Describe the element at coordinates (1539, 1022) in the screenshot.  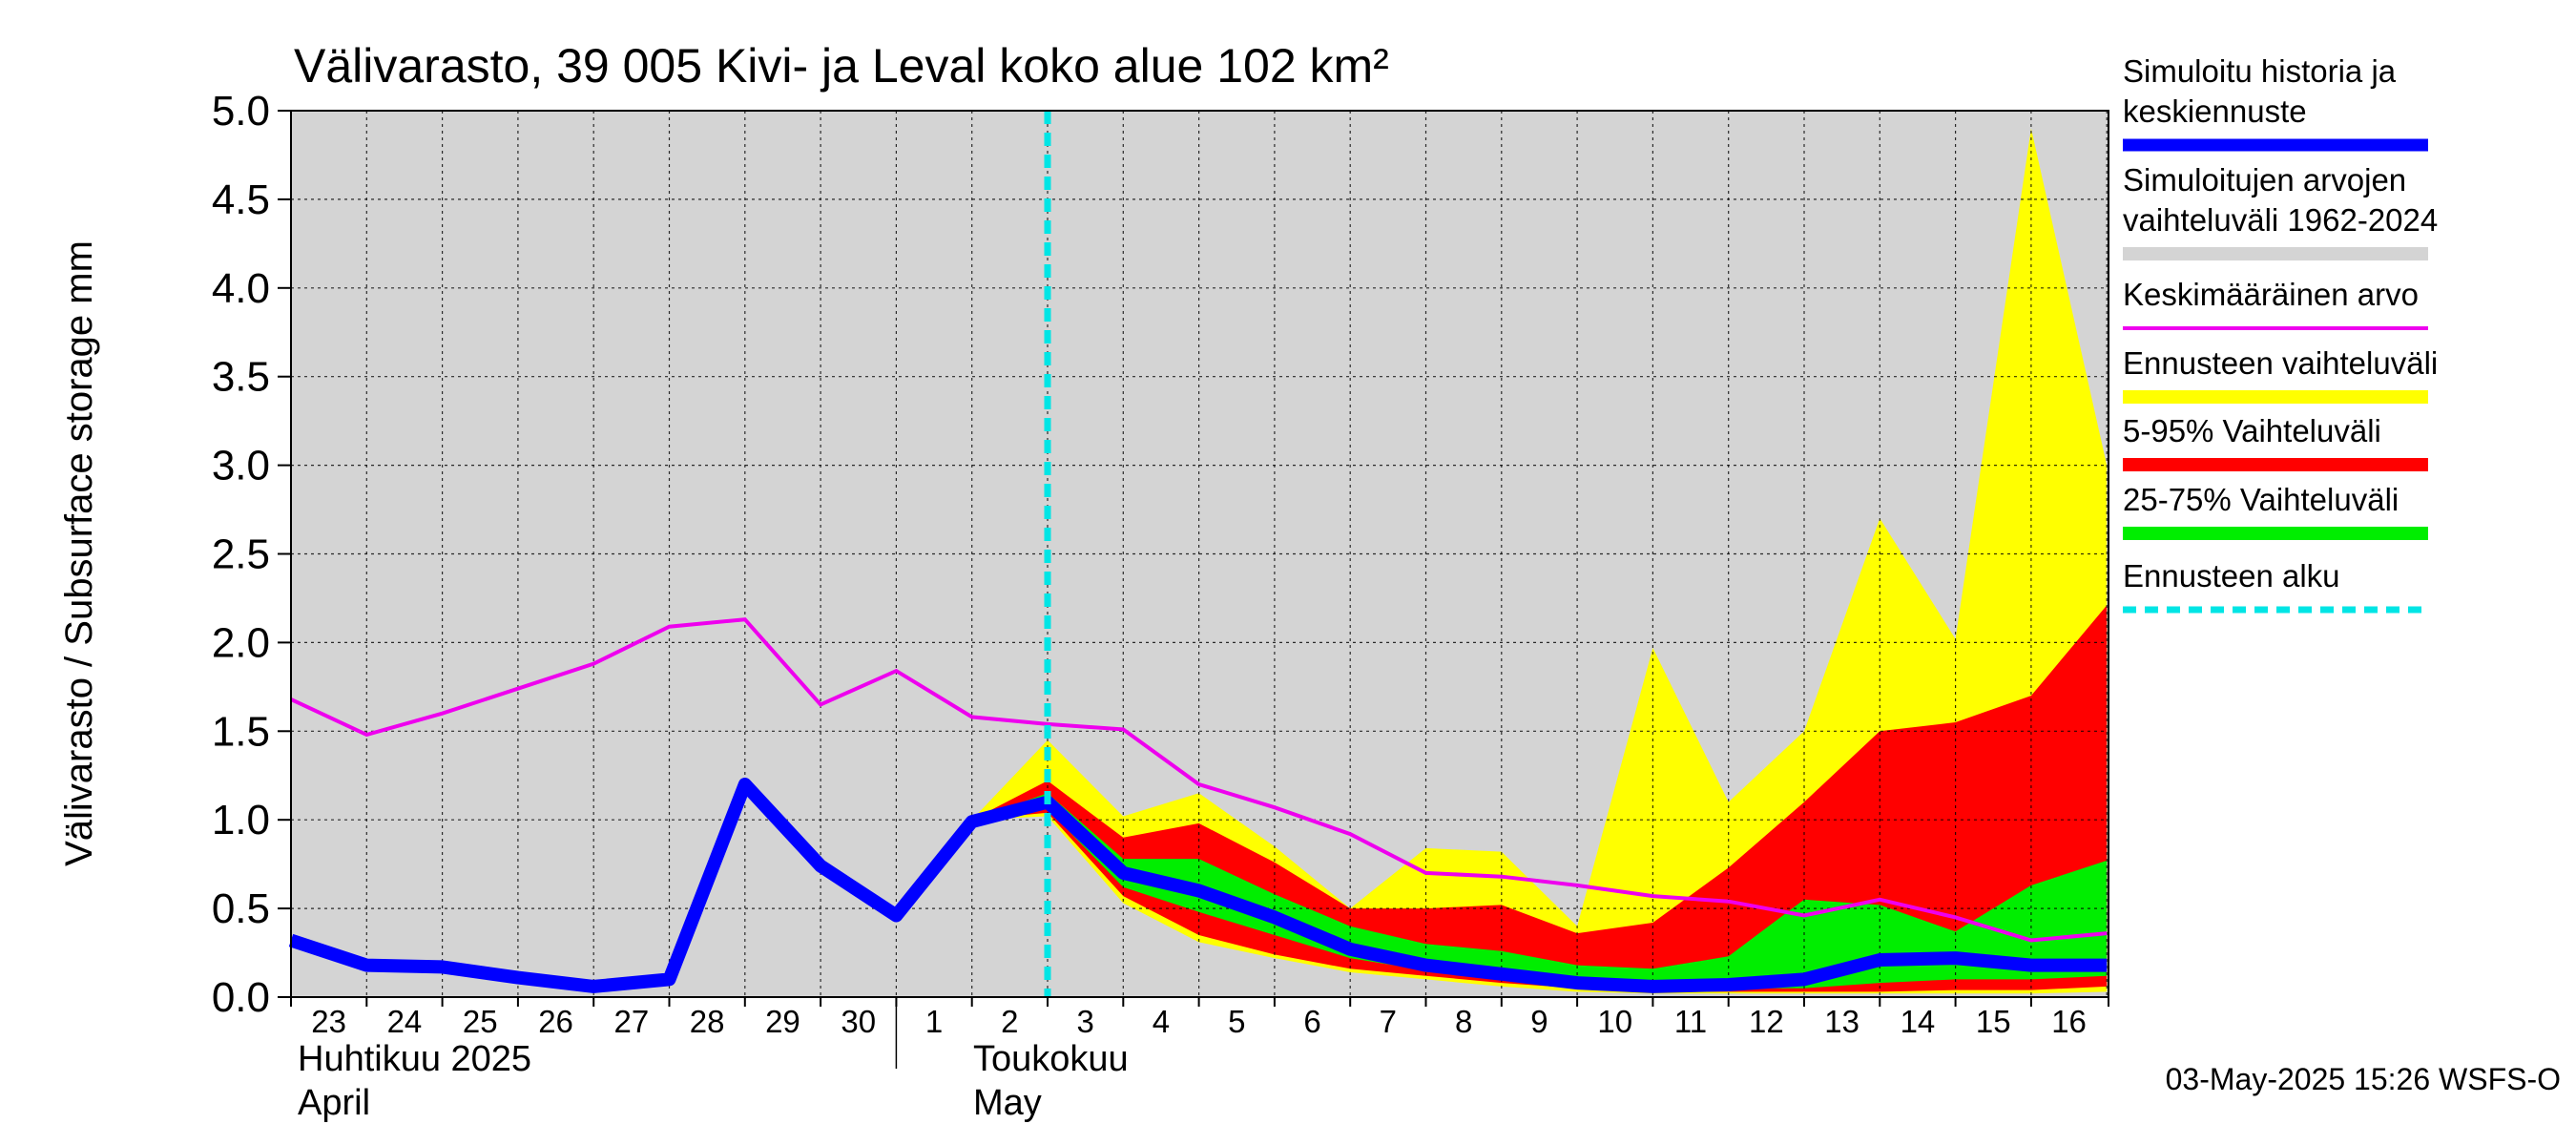
I see `x-tick-label: 9` at that location.